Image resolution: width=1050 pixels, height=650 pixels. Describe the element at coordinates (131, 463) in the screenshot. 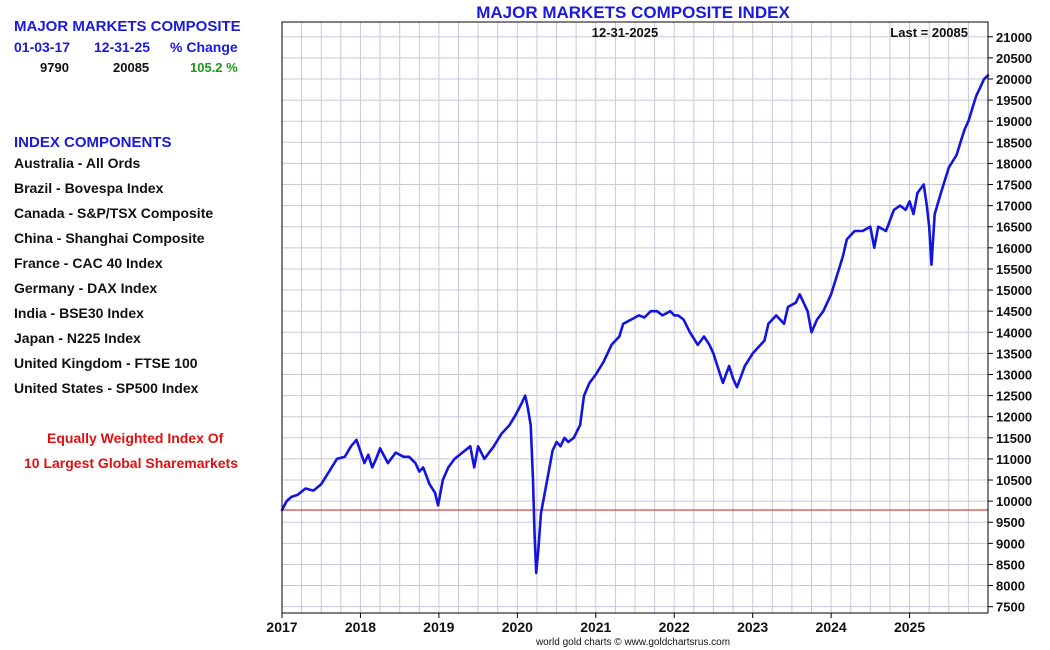

I see `index-note-line-2: 10 Largest Global Sharemarkets` at that location.